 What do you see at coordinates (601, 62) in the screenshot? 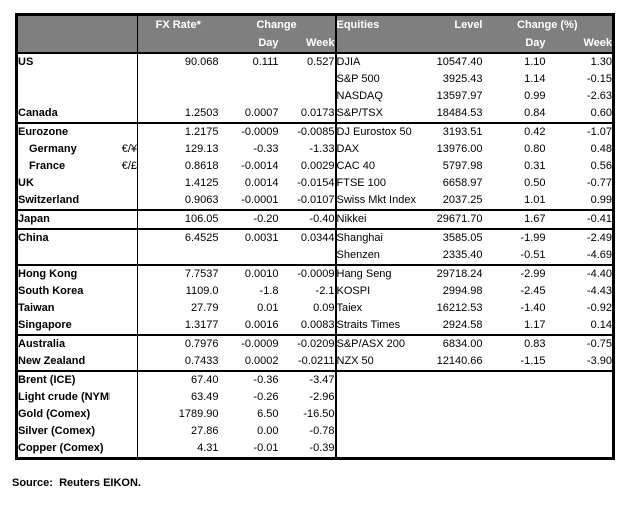
I see `cell-eq-week: 1.30` at bounding box center [601, 62].